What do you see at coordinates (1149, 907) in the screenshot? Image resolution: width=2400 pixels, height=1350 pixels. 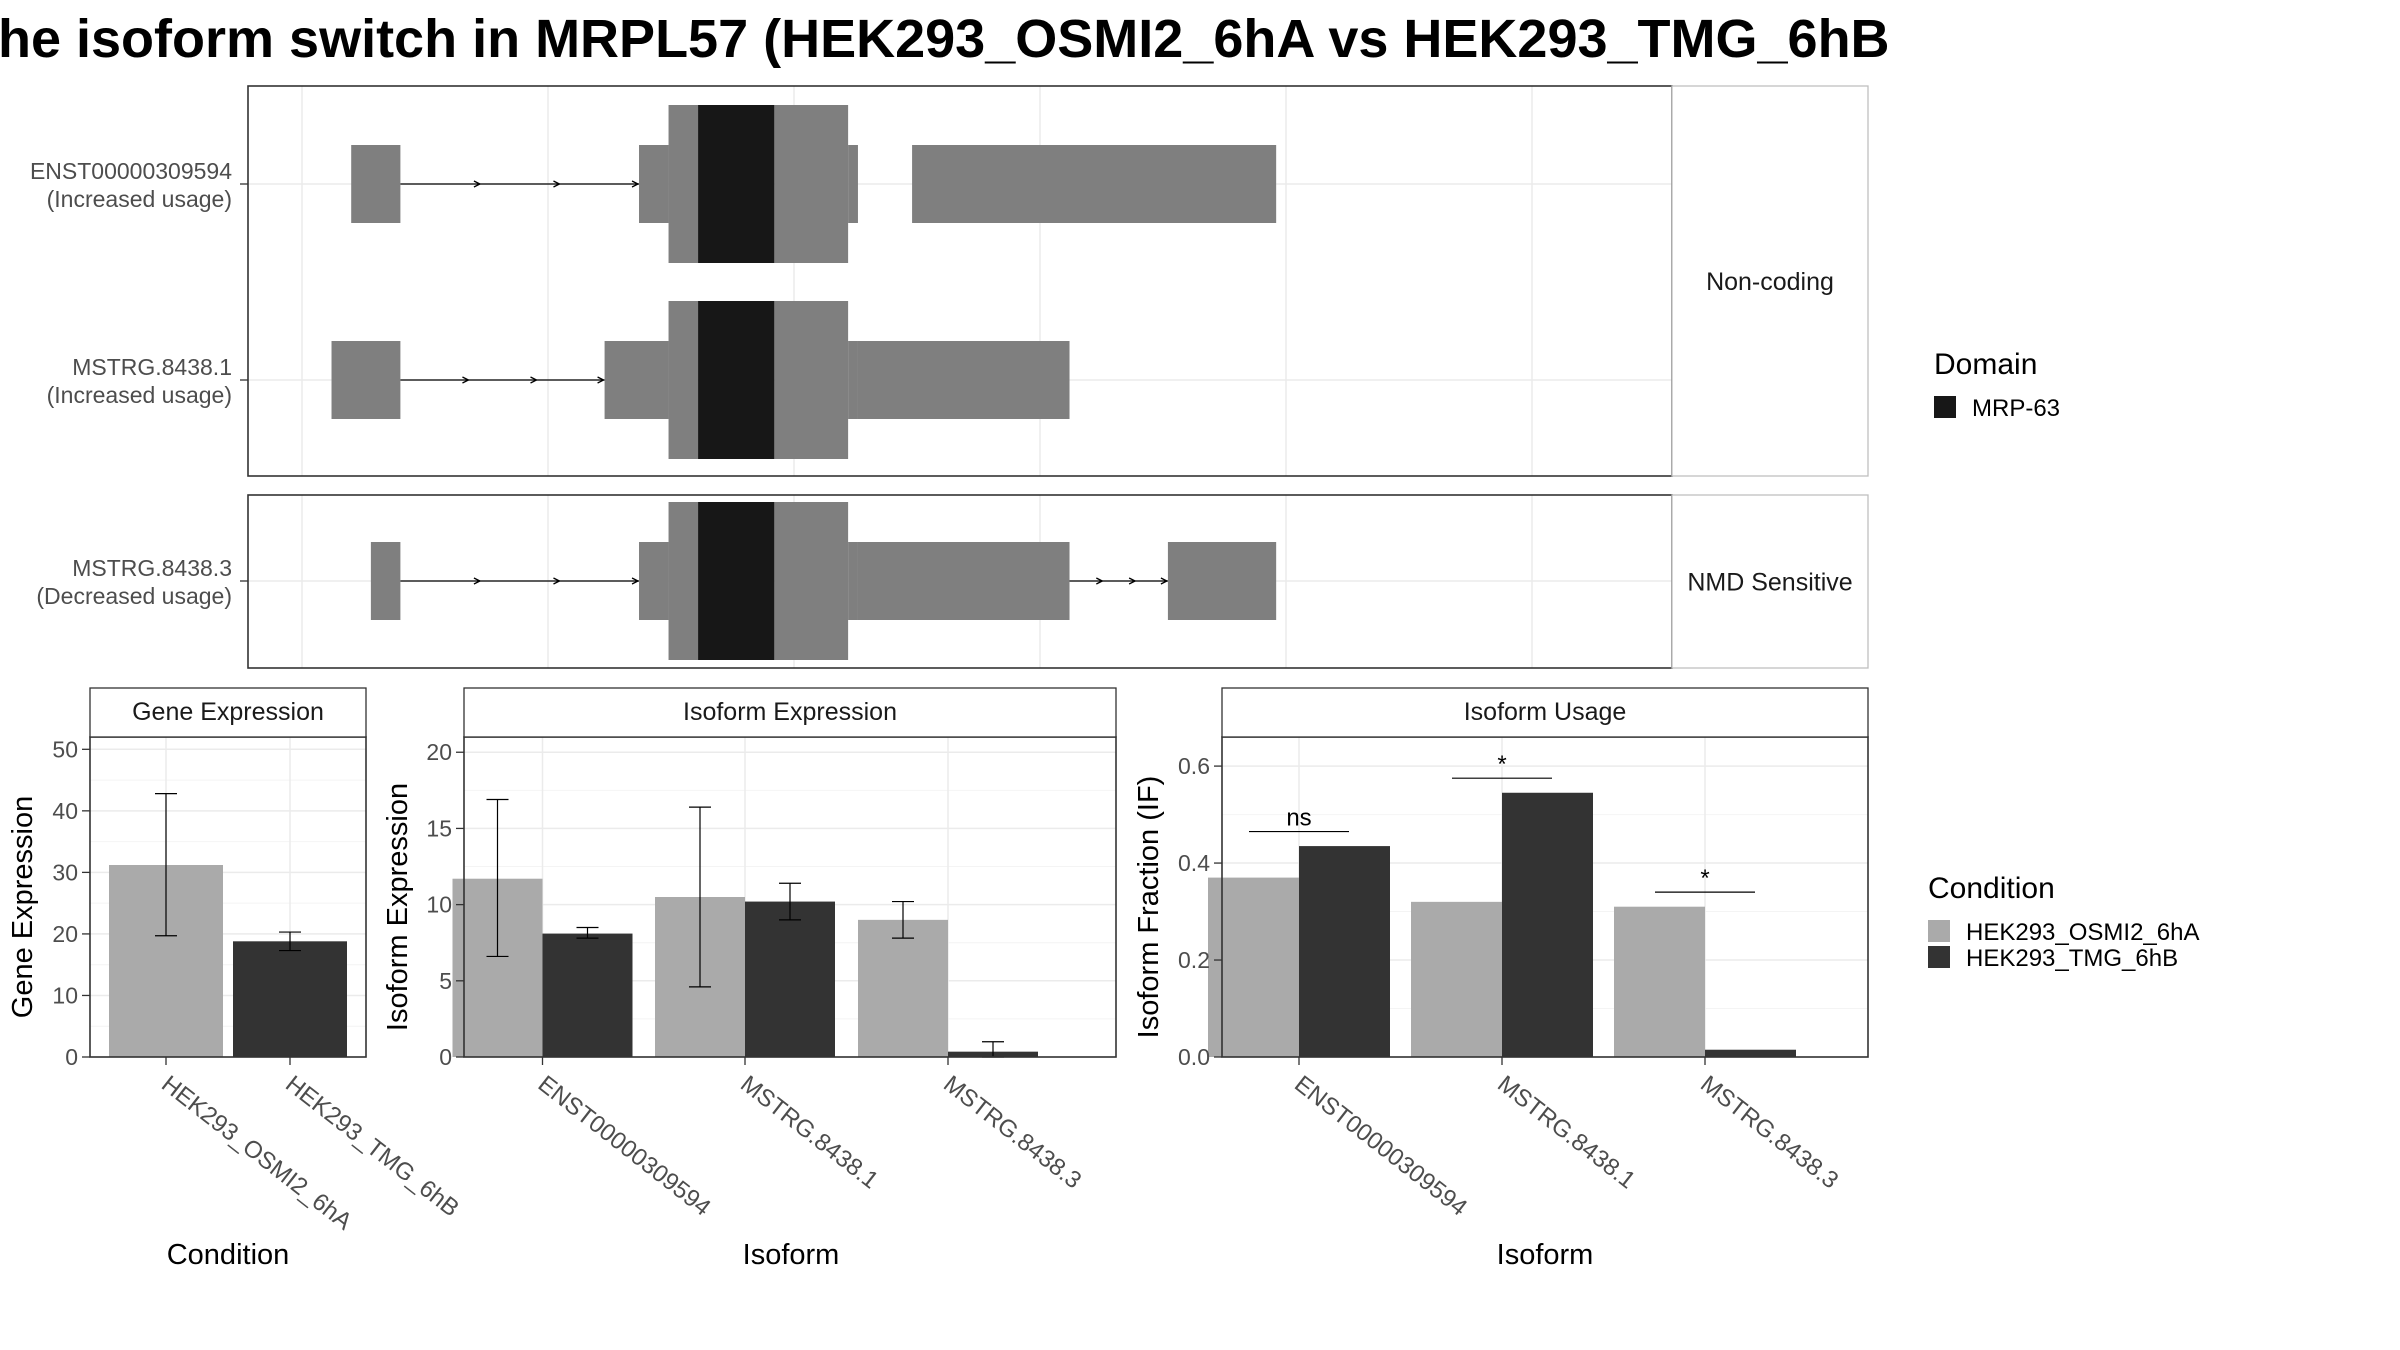 I see `y-axis-title: Isoform Fraction (IF)` at bounding box center [1149, 907].